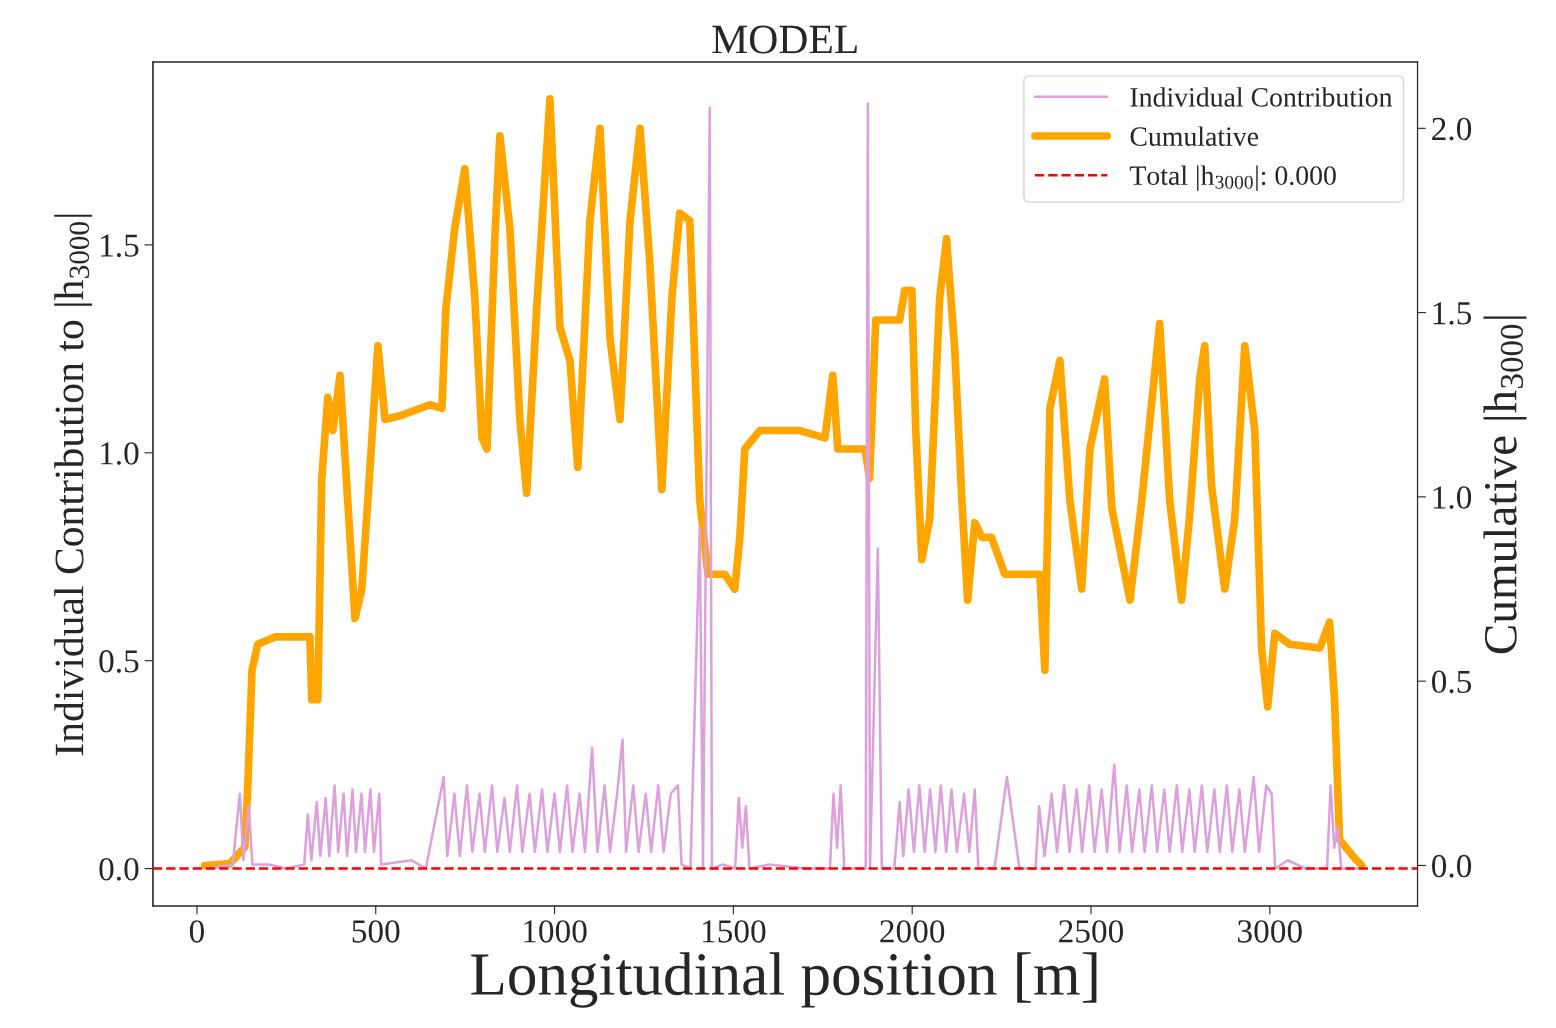 Image resolution: width=1556 pixels, height=1028 pixels. What do you see at coordinates (73, 485) in the screenshot?
I see `y-axis-title: Individual Contribution to |h$_{3000}$|` at bounding box center [73, 485].